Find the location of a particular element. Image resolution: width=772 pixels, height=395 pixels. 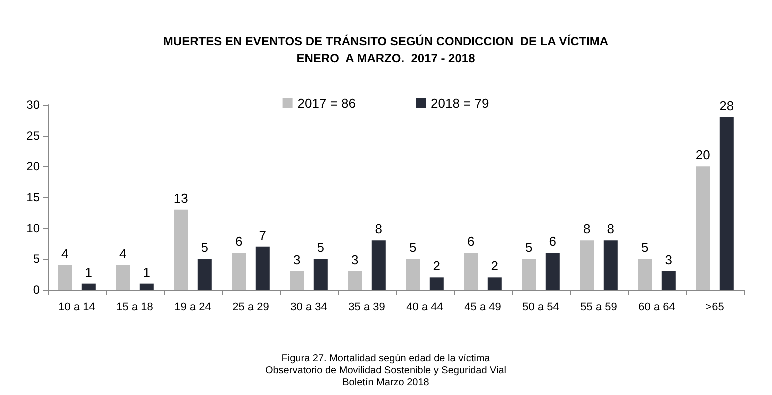

legend-label: 2017 = 86 is located at coordinates (327, 103).